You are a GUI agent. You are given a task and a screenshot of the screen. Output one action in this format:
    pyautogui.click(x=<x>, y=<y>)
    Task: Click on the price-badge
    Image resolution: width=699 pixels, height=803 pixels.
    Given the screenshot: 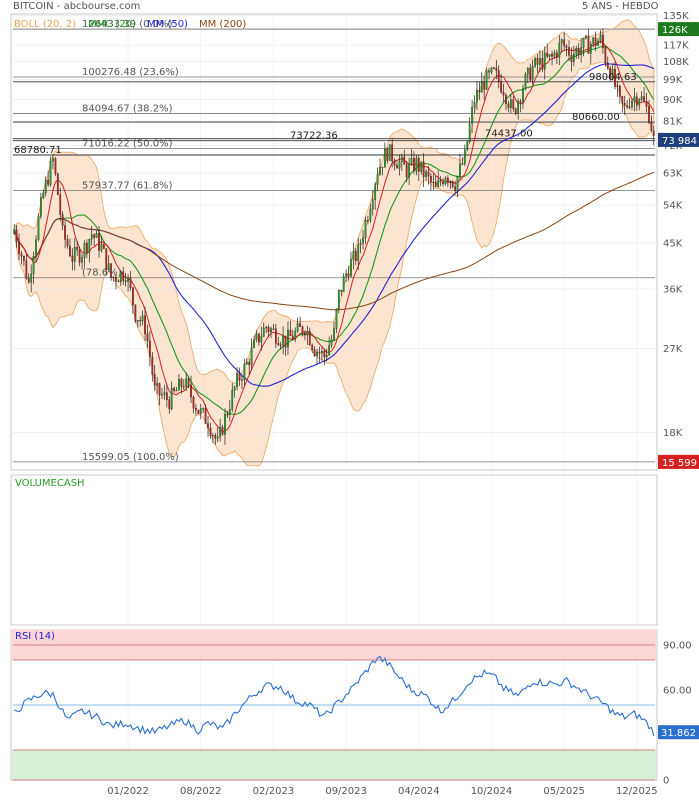 What is the action you would take?
    pyautogui.click(x=678, y=461)
    